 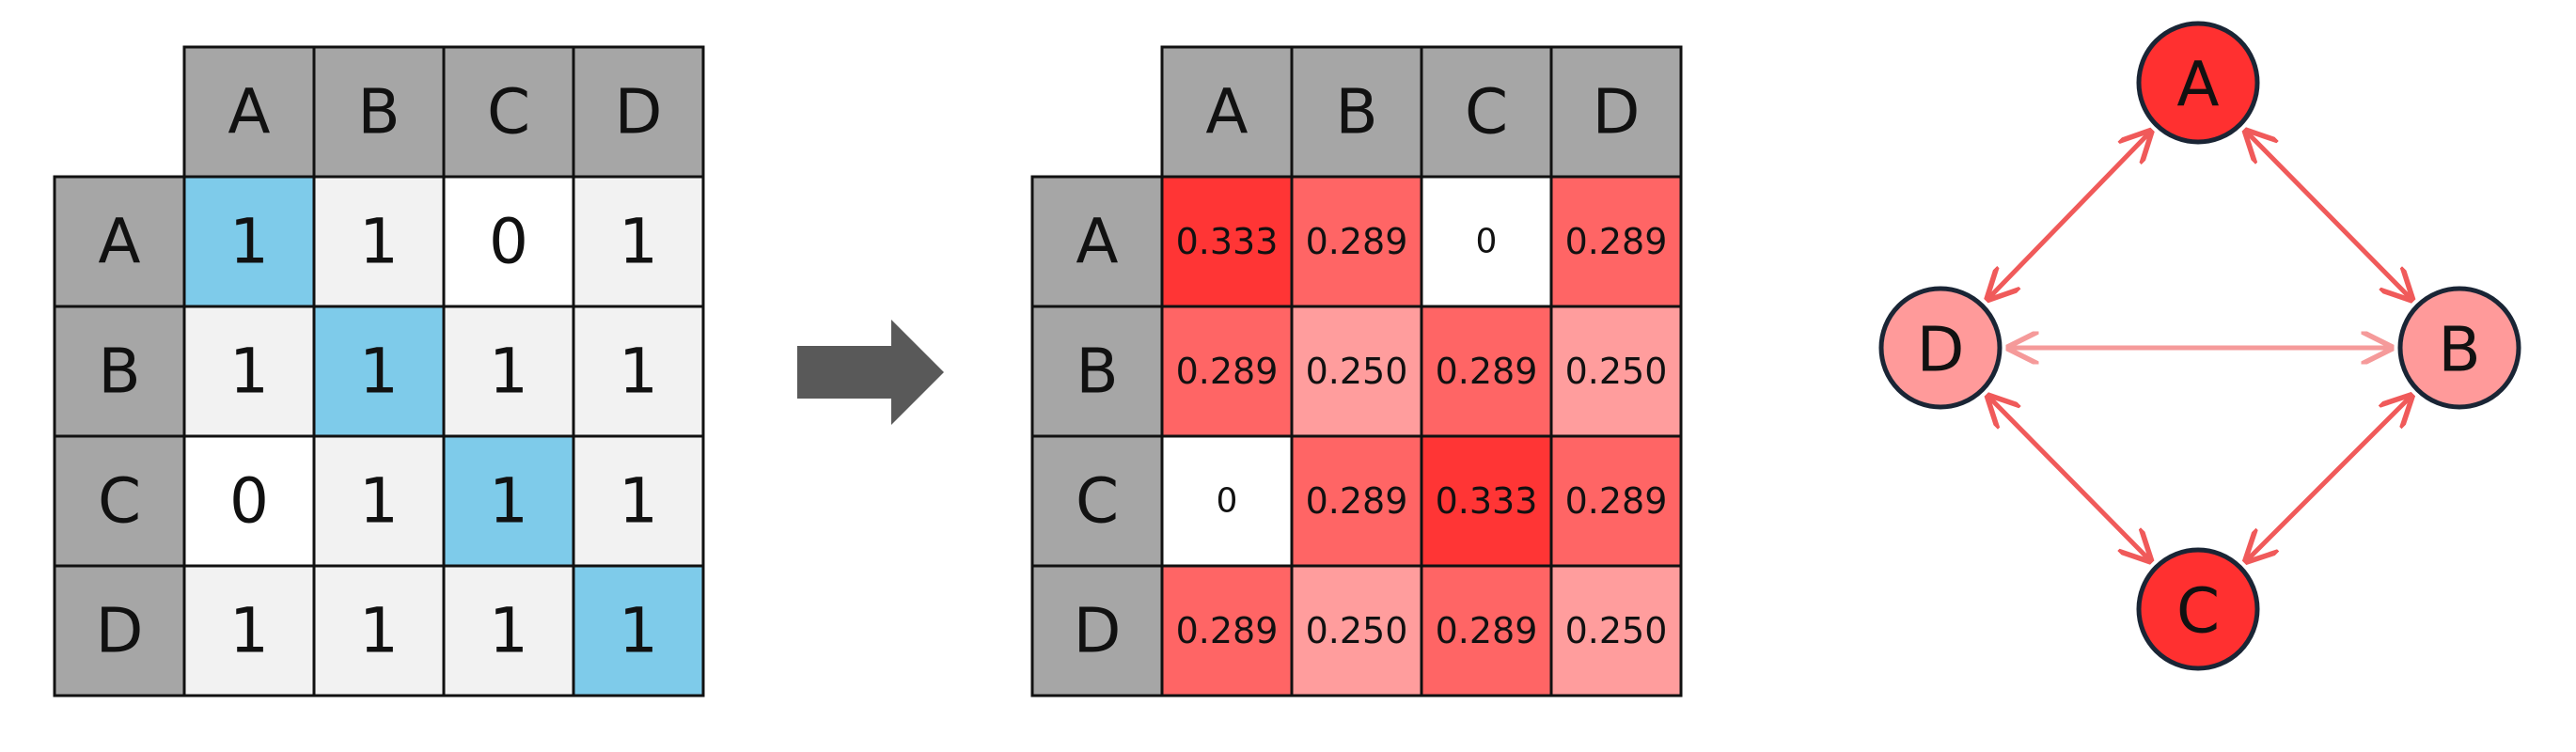 I want to click on adjacency-row-header-label: B, so click(x=119, y=372).